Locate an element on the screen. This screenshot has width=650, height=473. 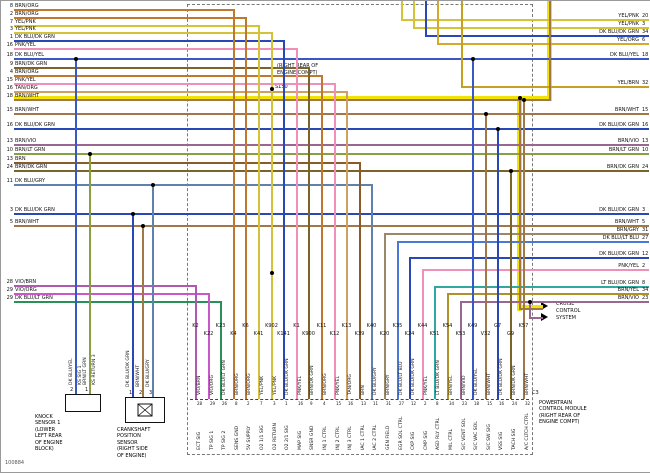
pin-code: K1 is located at coordinates (296, 326).